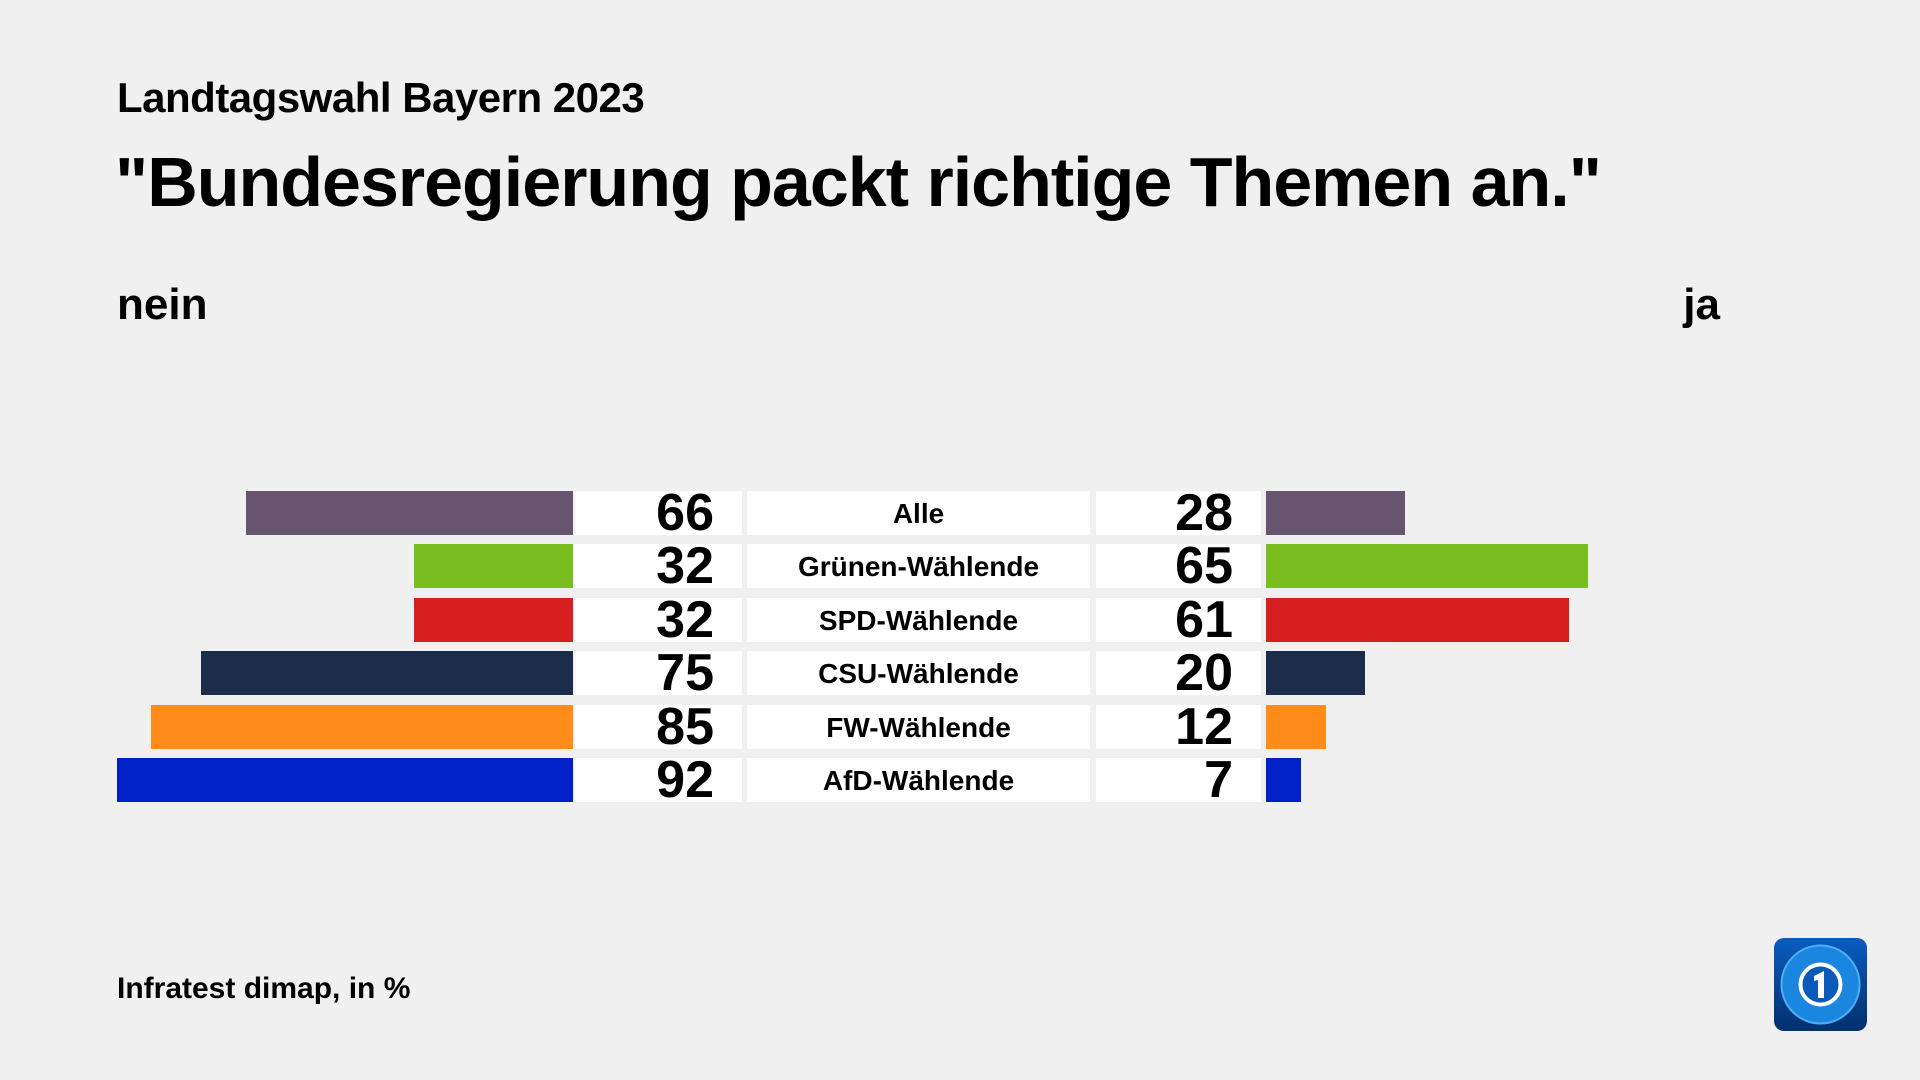  What do you see at coordinates (1701, 304) in the screenshot?
I see `right-label-ja: ja` at bounding box center [1701, 304].